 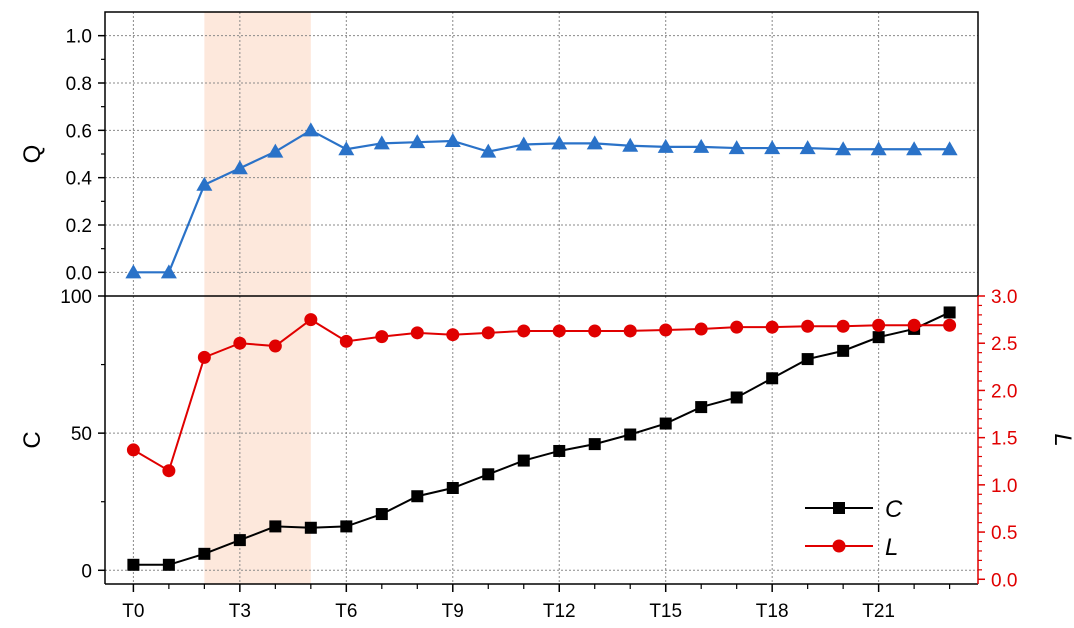 What do you see at coordinates (76, 297) in the screenshot?
I see `left-ytick-label: 100` at bounding box center [76, 297].